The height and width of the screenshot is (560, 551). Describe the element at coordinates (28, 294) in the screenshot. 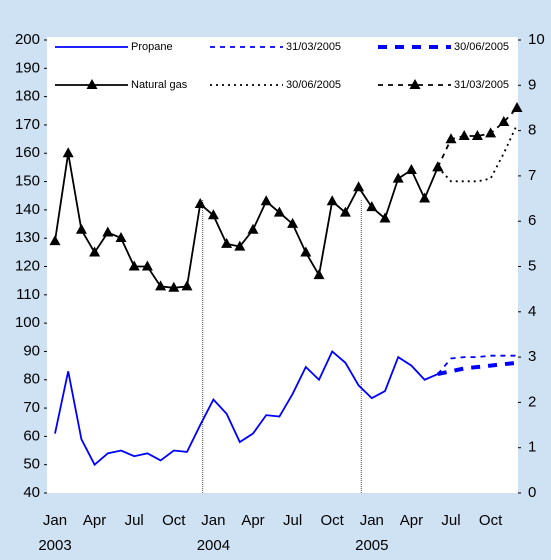

I see `y-tick-label: 110` at that location.